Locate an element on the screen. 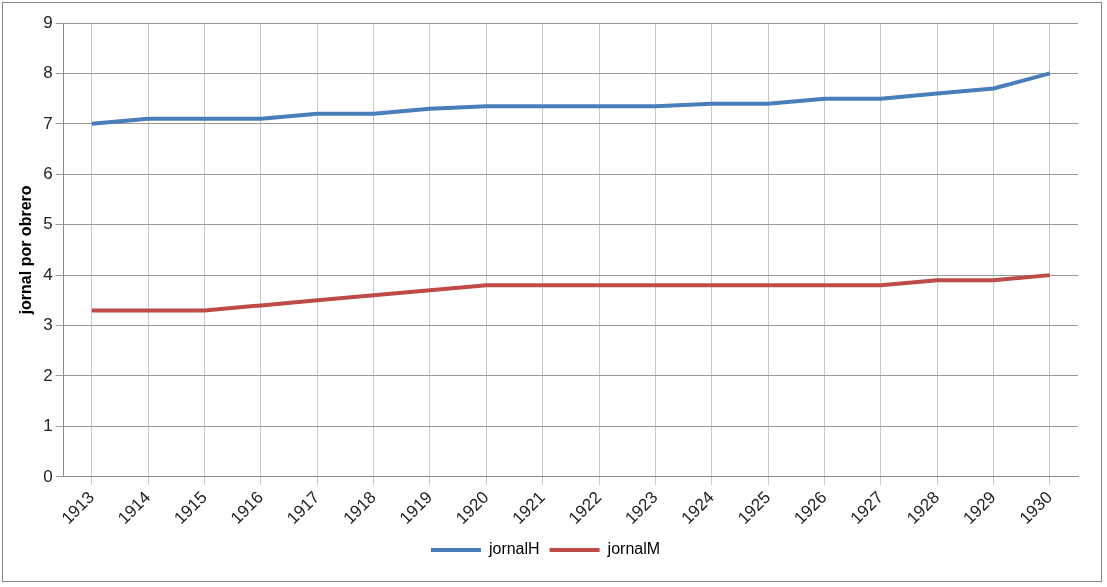 The width and height of the screenshot is (1107, 587). y-tick-label: 6 is located at coordinates (48, 173).